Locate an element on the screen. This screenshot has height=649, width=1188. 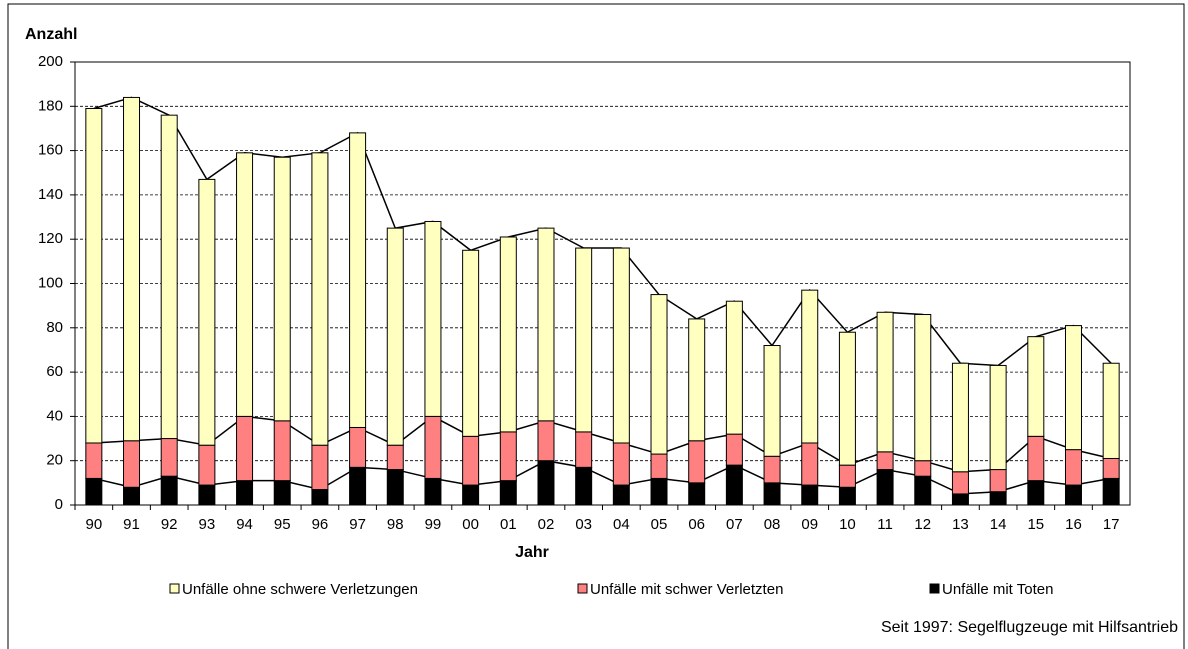
x-tick-label: 00 is located at coordinates (470, 524).